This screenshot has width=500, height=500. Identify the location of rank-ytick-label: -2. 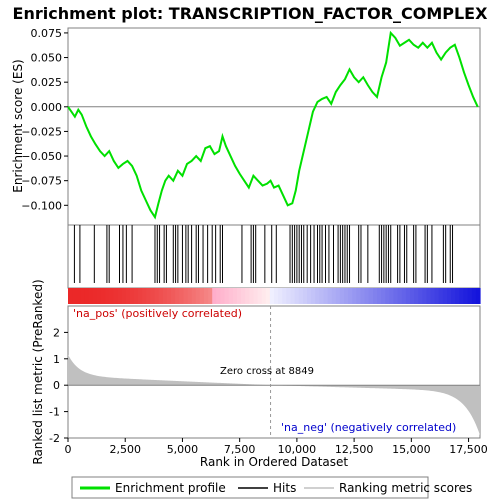
(54, 438).